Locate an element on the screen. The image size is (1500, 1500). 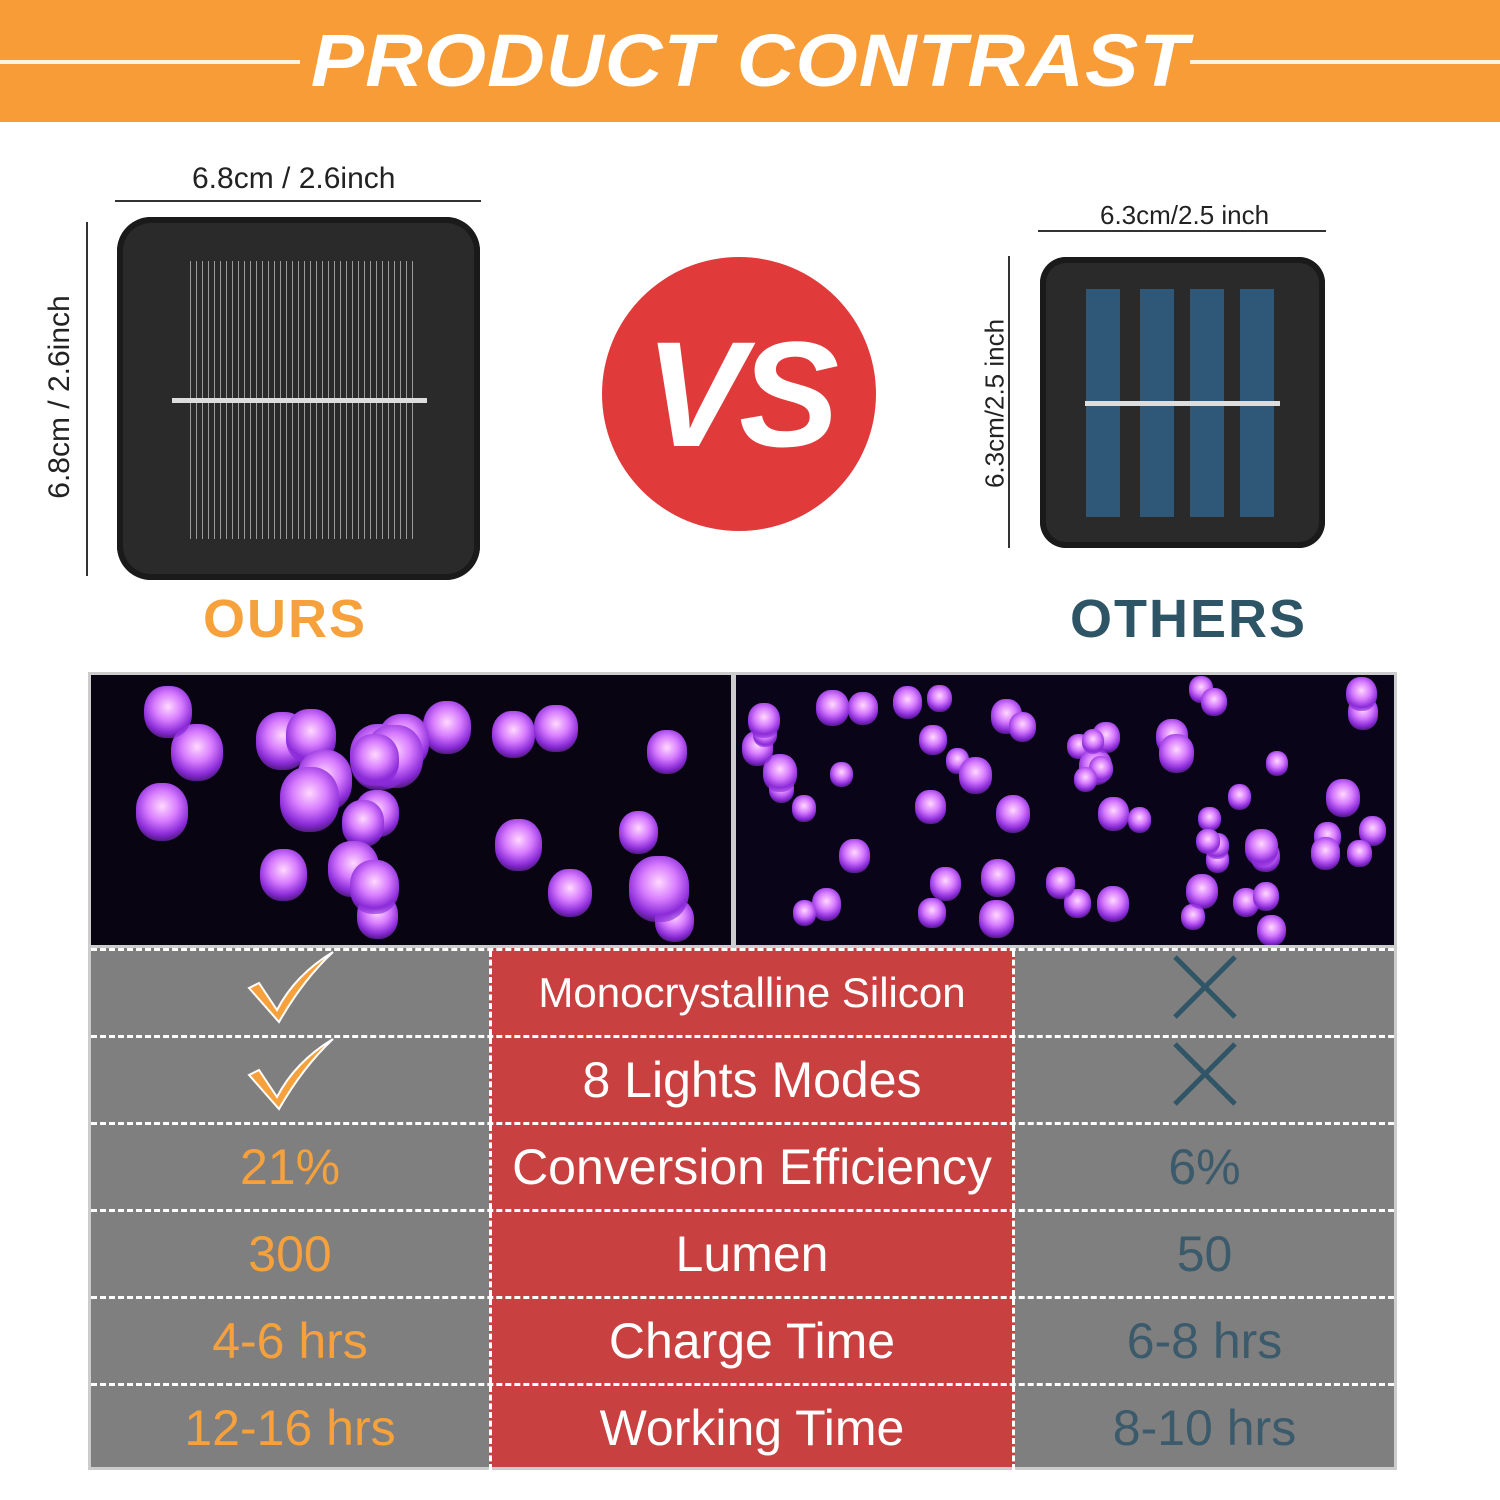
ours-width-dimension: 6.8cm / 2.6inch is located at coordinates (294, 178).